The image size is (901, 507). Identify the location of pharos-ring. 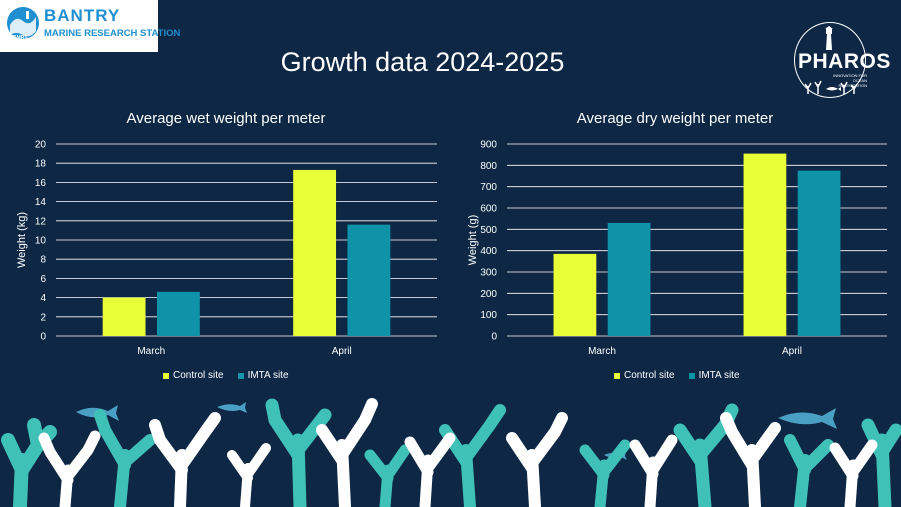
(830, 60).